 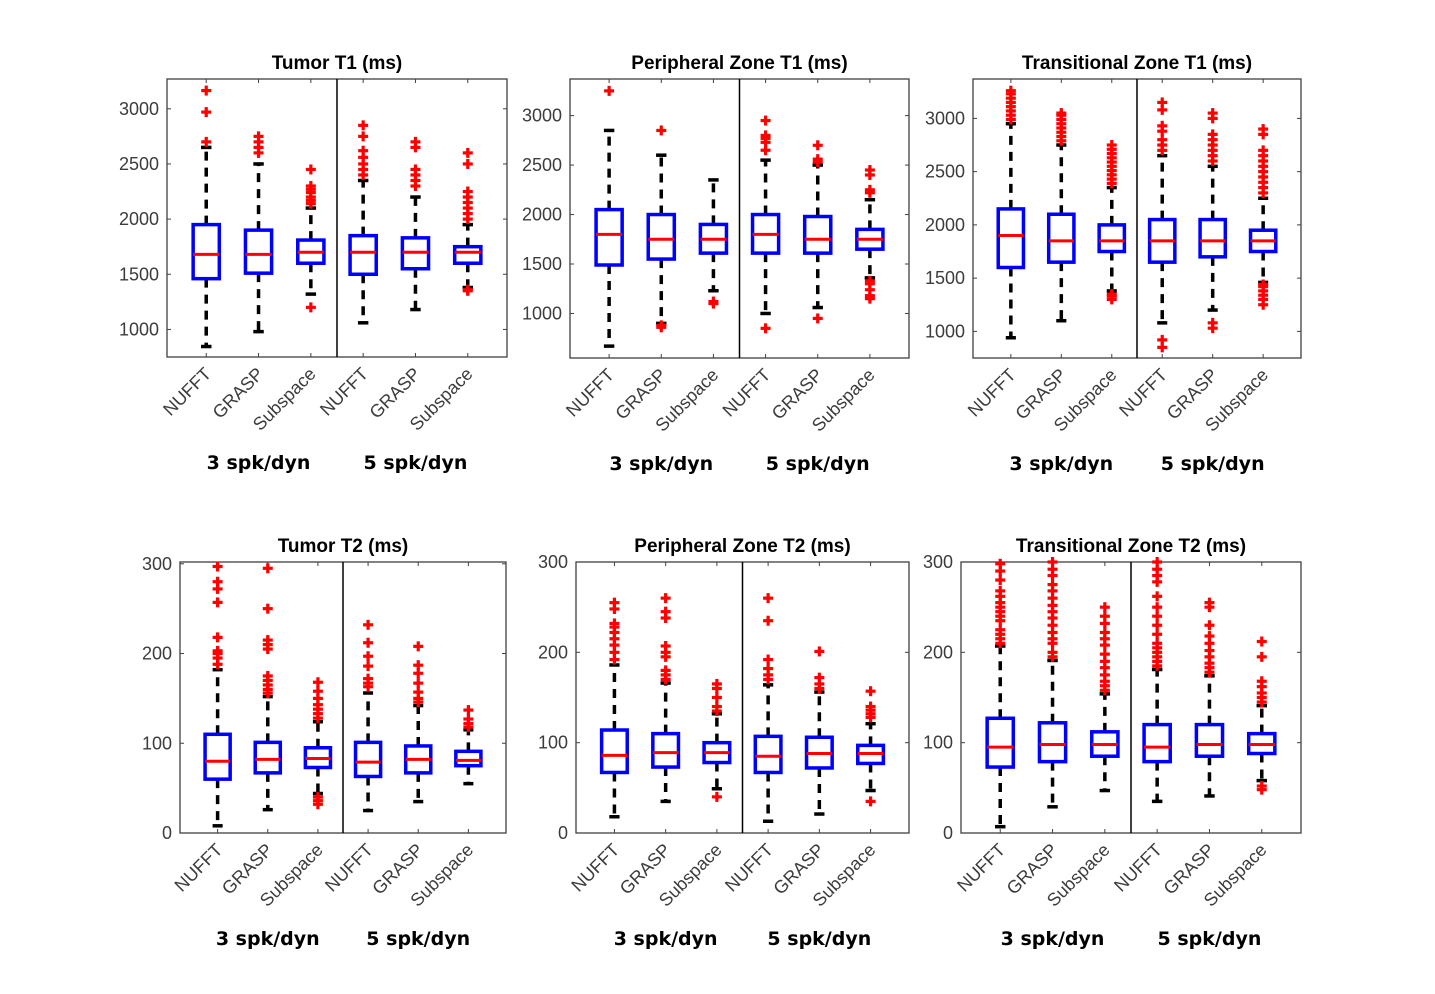 I want to click on panel-title: Tumor T2 (ms), so click(x=343, y=546).